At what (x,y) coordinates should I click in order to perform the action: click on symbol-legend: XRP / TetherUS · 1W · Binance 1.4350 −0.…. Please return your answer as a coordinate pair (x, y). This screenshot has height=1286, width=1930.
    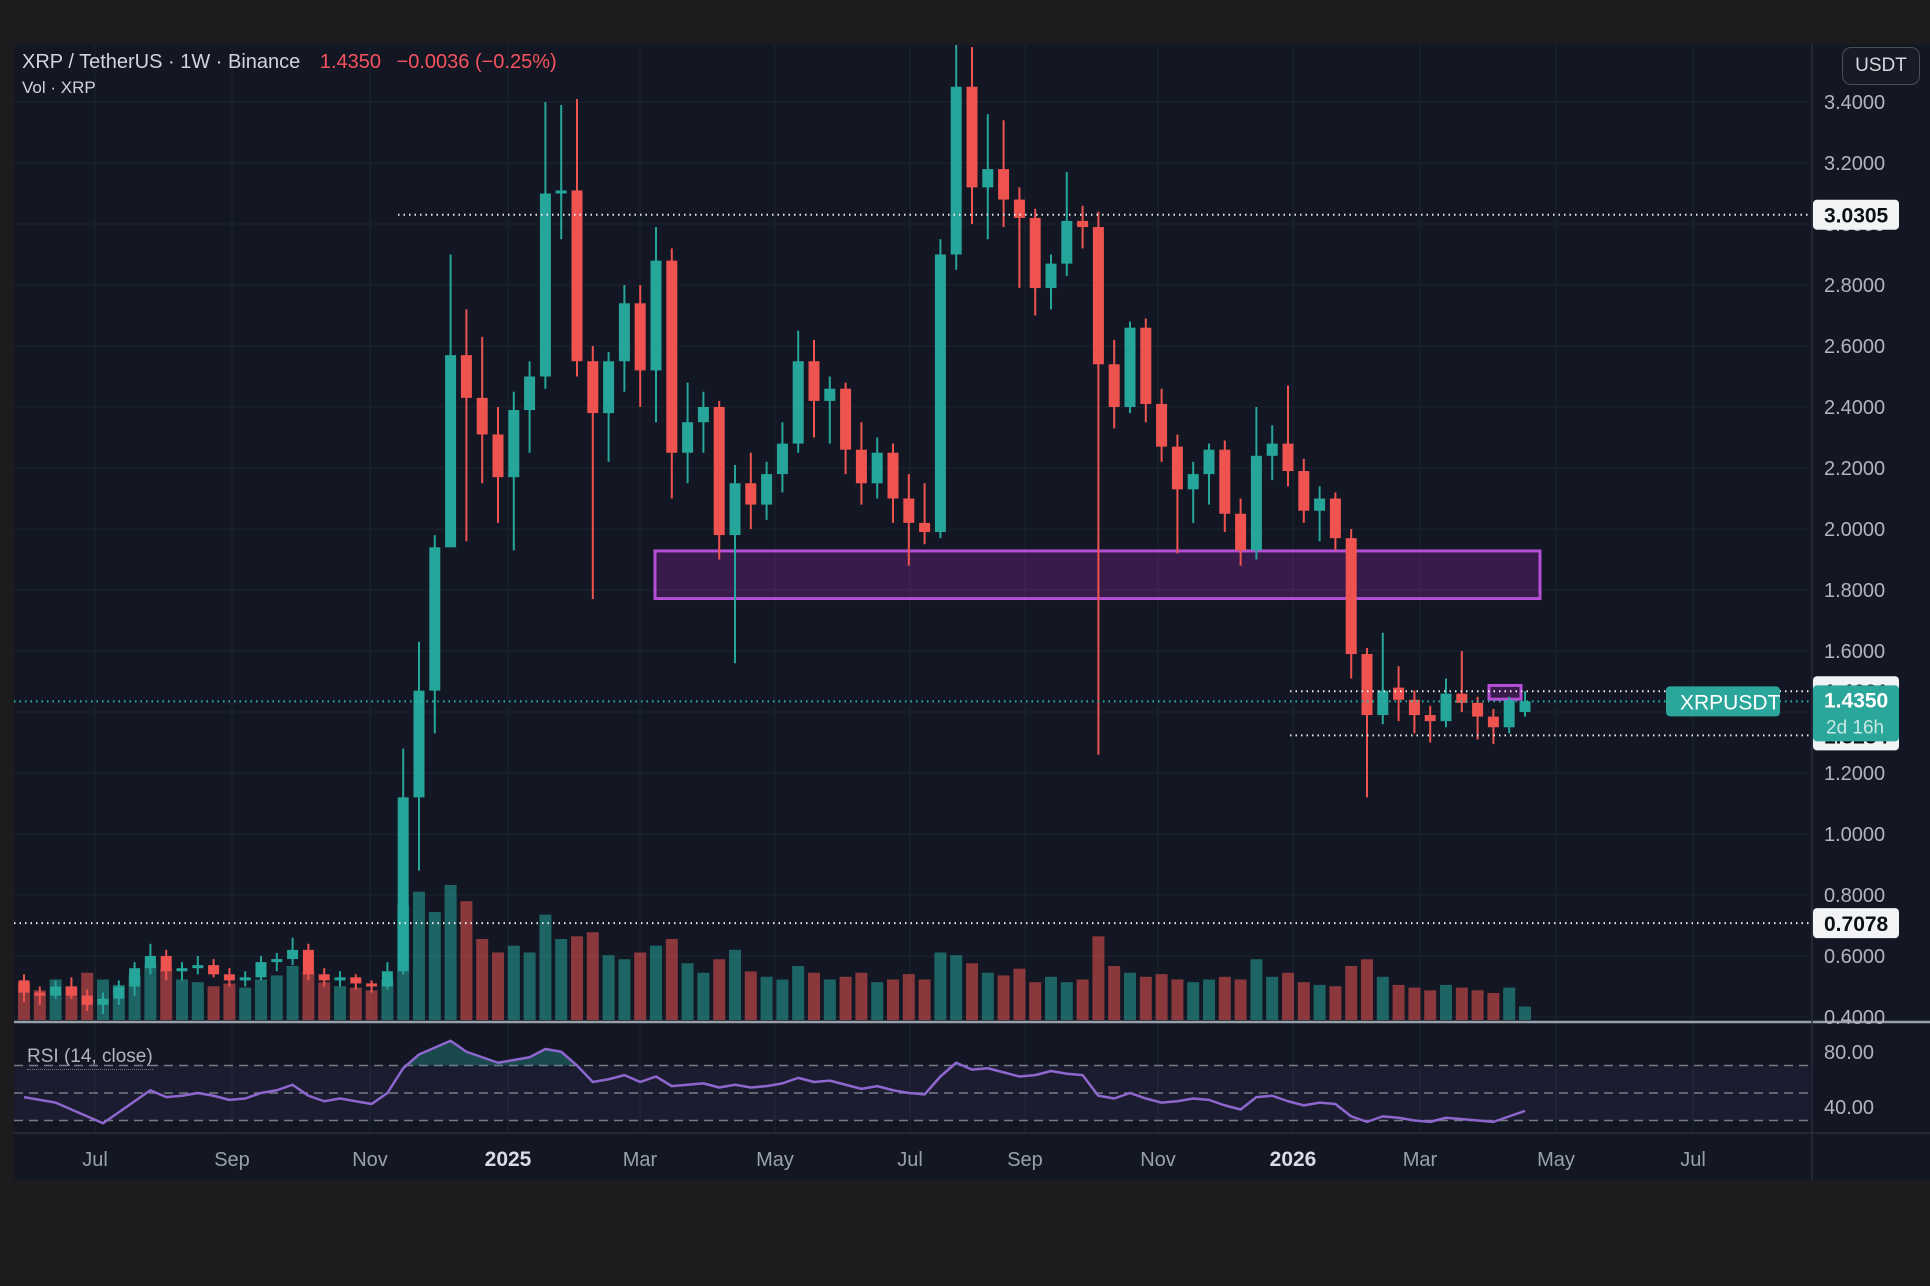
    Looking at the image, I should click on (289, 62).